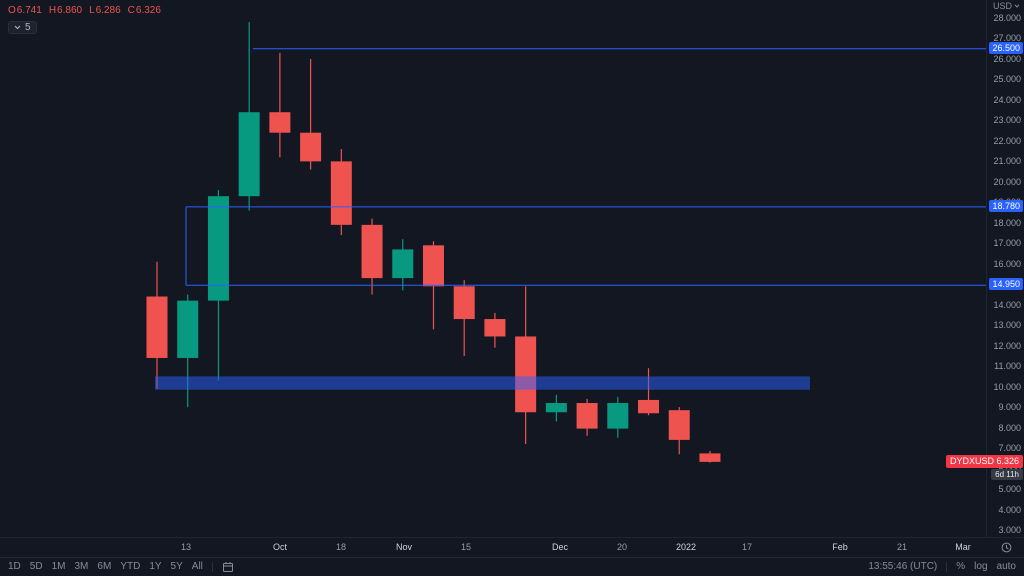 This screenshot has width=1024, height=576. Describe the element at coordinates (1007, 58) in the screenshot. I see `price-tick-label: 26.000` at that location.